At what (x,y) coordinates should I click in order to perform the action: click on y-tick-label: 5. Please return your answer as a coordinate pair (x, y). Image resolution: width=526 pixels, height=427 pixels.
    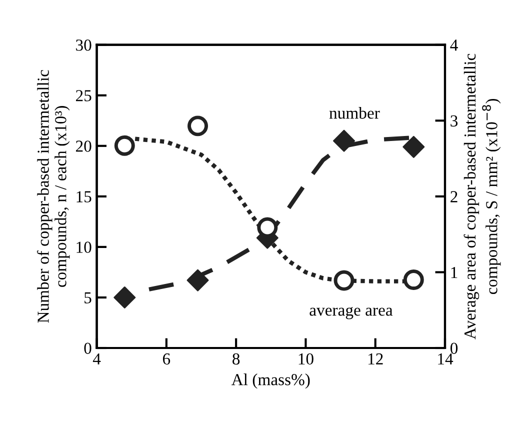
    Looking at the image, I should click on (88, 298).